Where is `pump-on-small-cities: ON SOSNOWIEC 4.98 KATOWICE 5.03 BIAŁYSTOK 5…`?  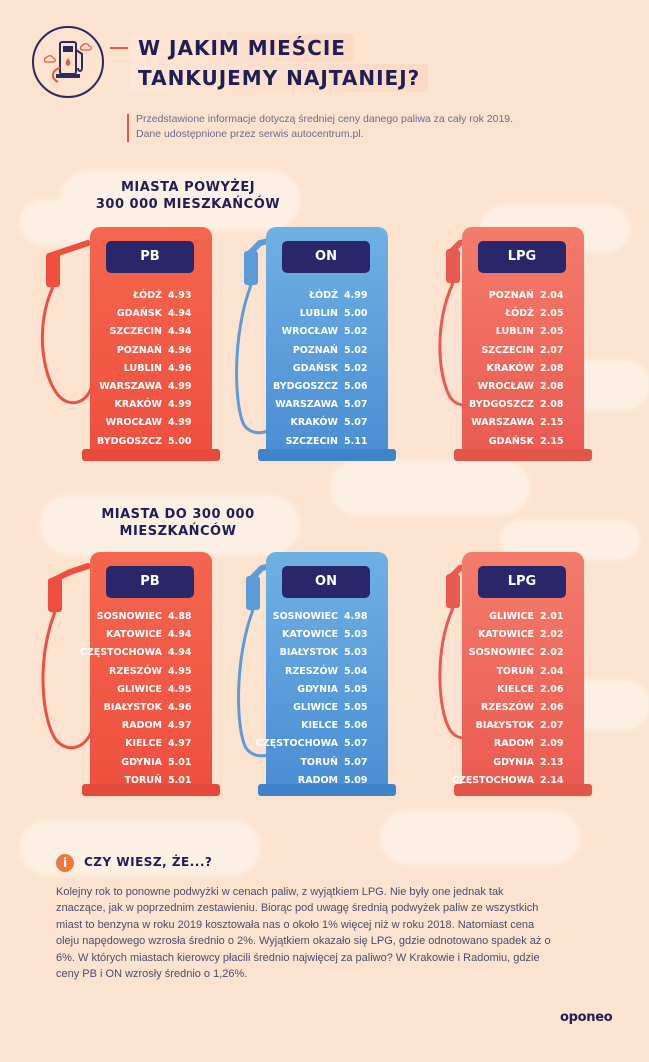 pump-on-small-cities: ON SOSNOWIEC 4.98 KATOWICE 5.03 BIAŁYSTOK 5… is located at coordinates (326, 674).